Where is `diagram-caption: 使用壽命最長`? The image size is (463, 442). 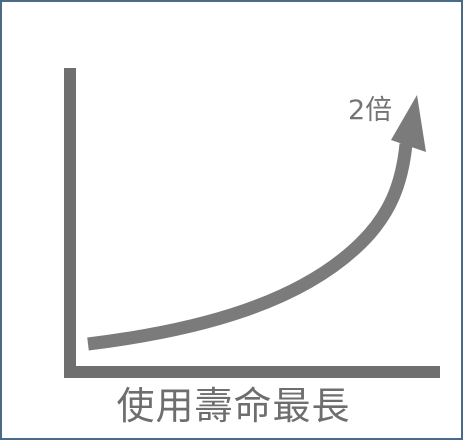 diagram-caption: 使用壽命最長 is located at coordinates (233, 406).